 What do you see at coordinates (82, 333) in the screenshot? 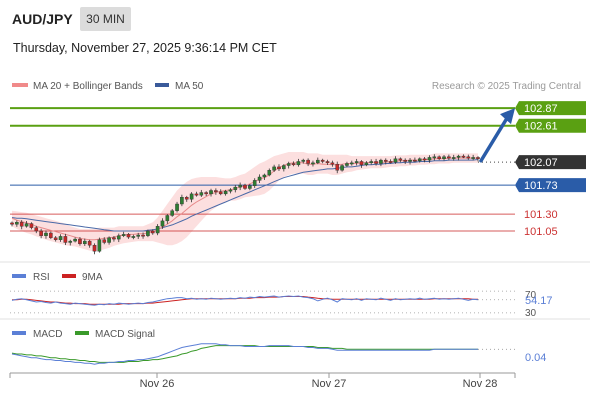
I see `macd-signal-legend-swatch` at bounding box center [82, 333].